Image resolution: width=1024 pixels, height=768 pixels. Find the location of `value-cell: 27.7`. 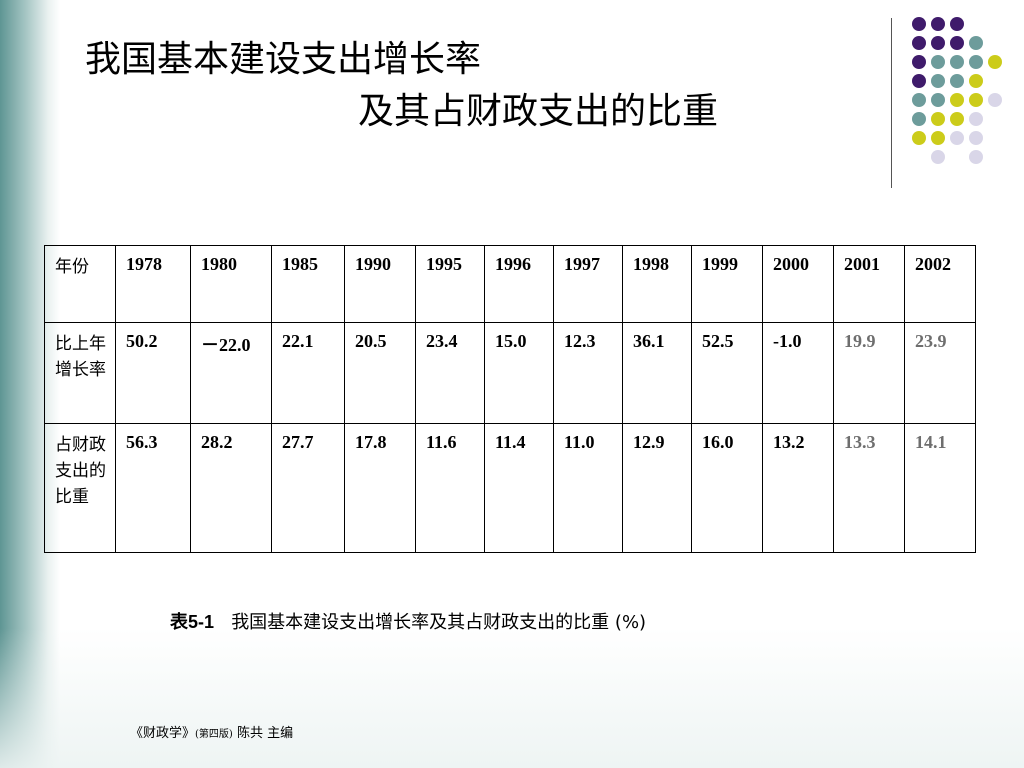

value-cell: 27.7 is located at coordinates (308, 488).